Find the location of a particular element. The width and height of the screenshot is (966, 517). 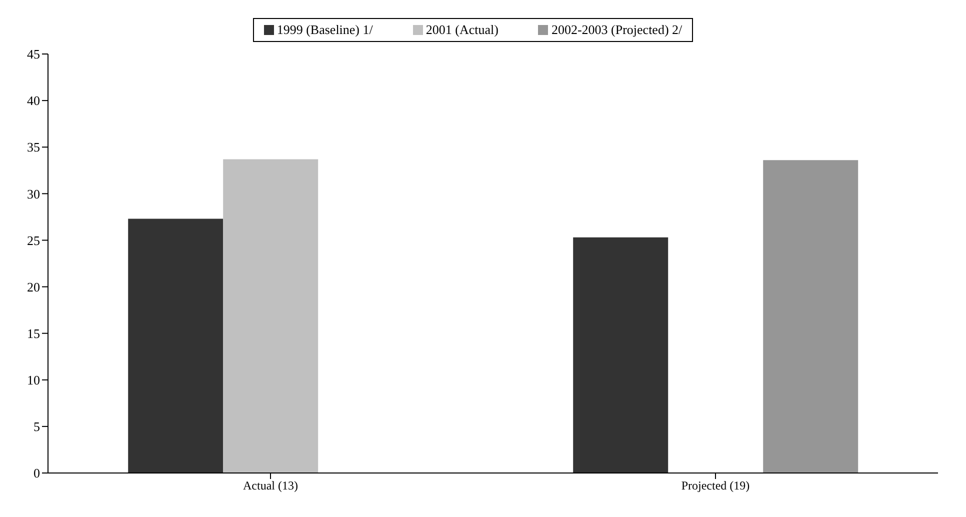

y-tick-label: 20 is located at coordinates (33, 286).